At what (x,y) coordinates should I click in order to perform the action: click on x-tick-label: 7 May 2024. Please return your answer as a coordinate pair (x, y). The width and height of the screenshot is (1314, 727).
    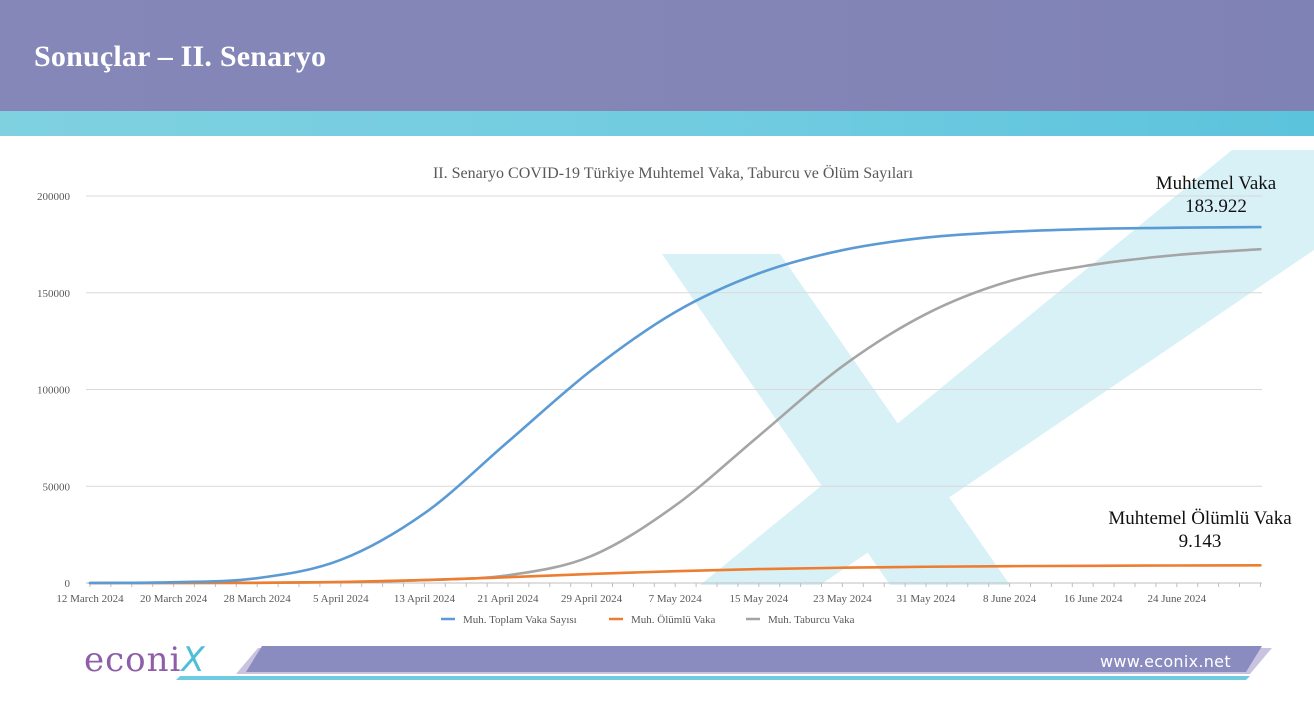
    Looking at the image, I should click on (676, 599).